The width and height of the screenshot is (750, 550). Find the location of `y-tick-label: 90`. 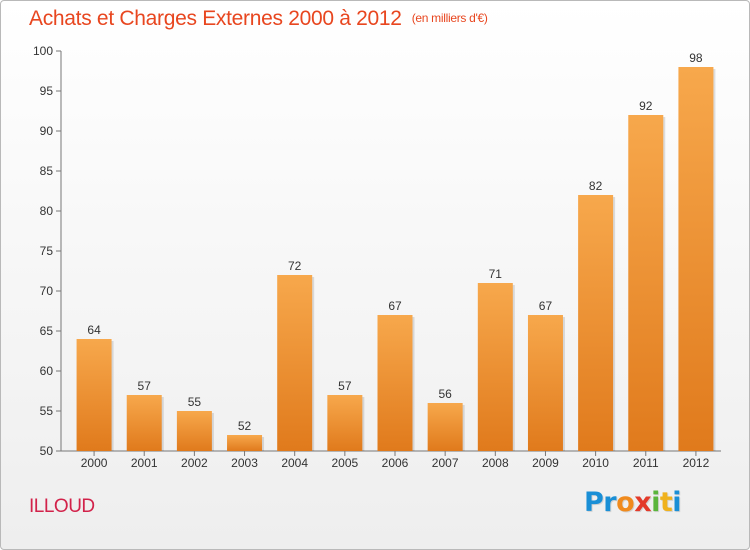

y-tick-label: 90 is located at coordinates (47, 131).